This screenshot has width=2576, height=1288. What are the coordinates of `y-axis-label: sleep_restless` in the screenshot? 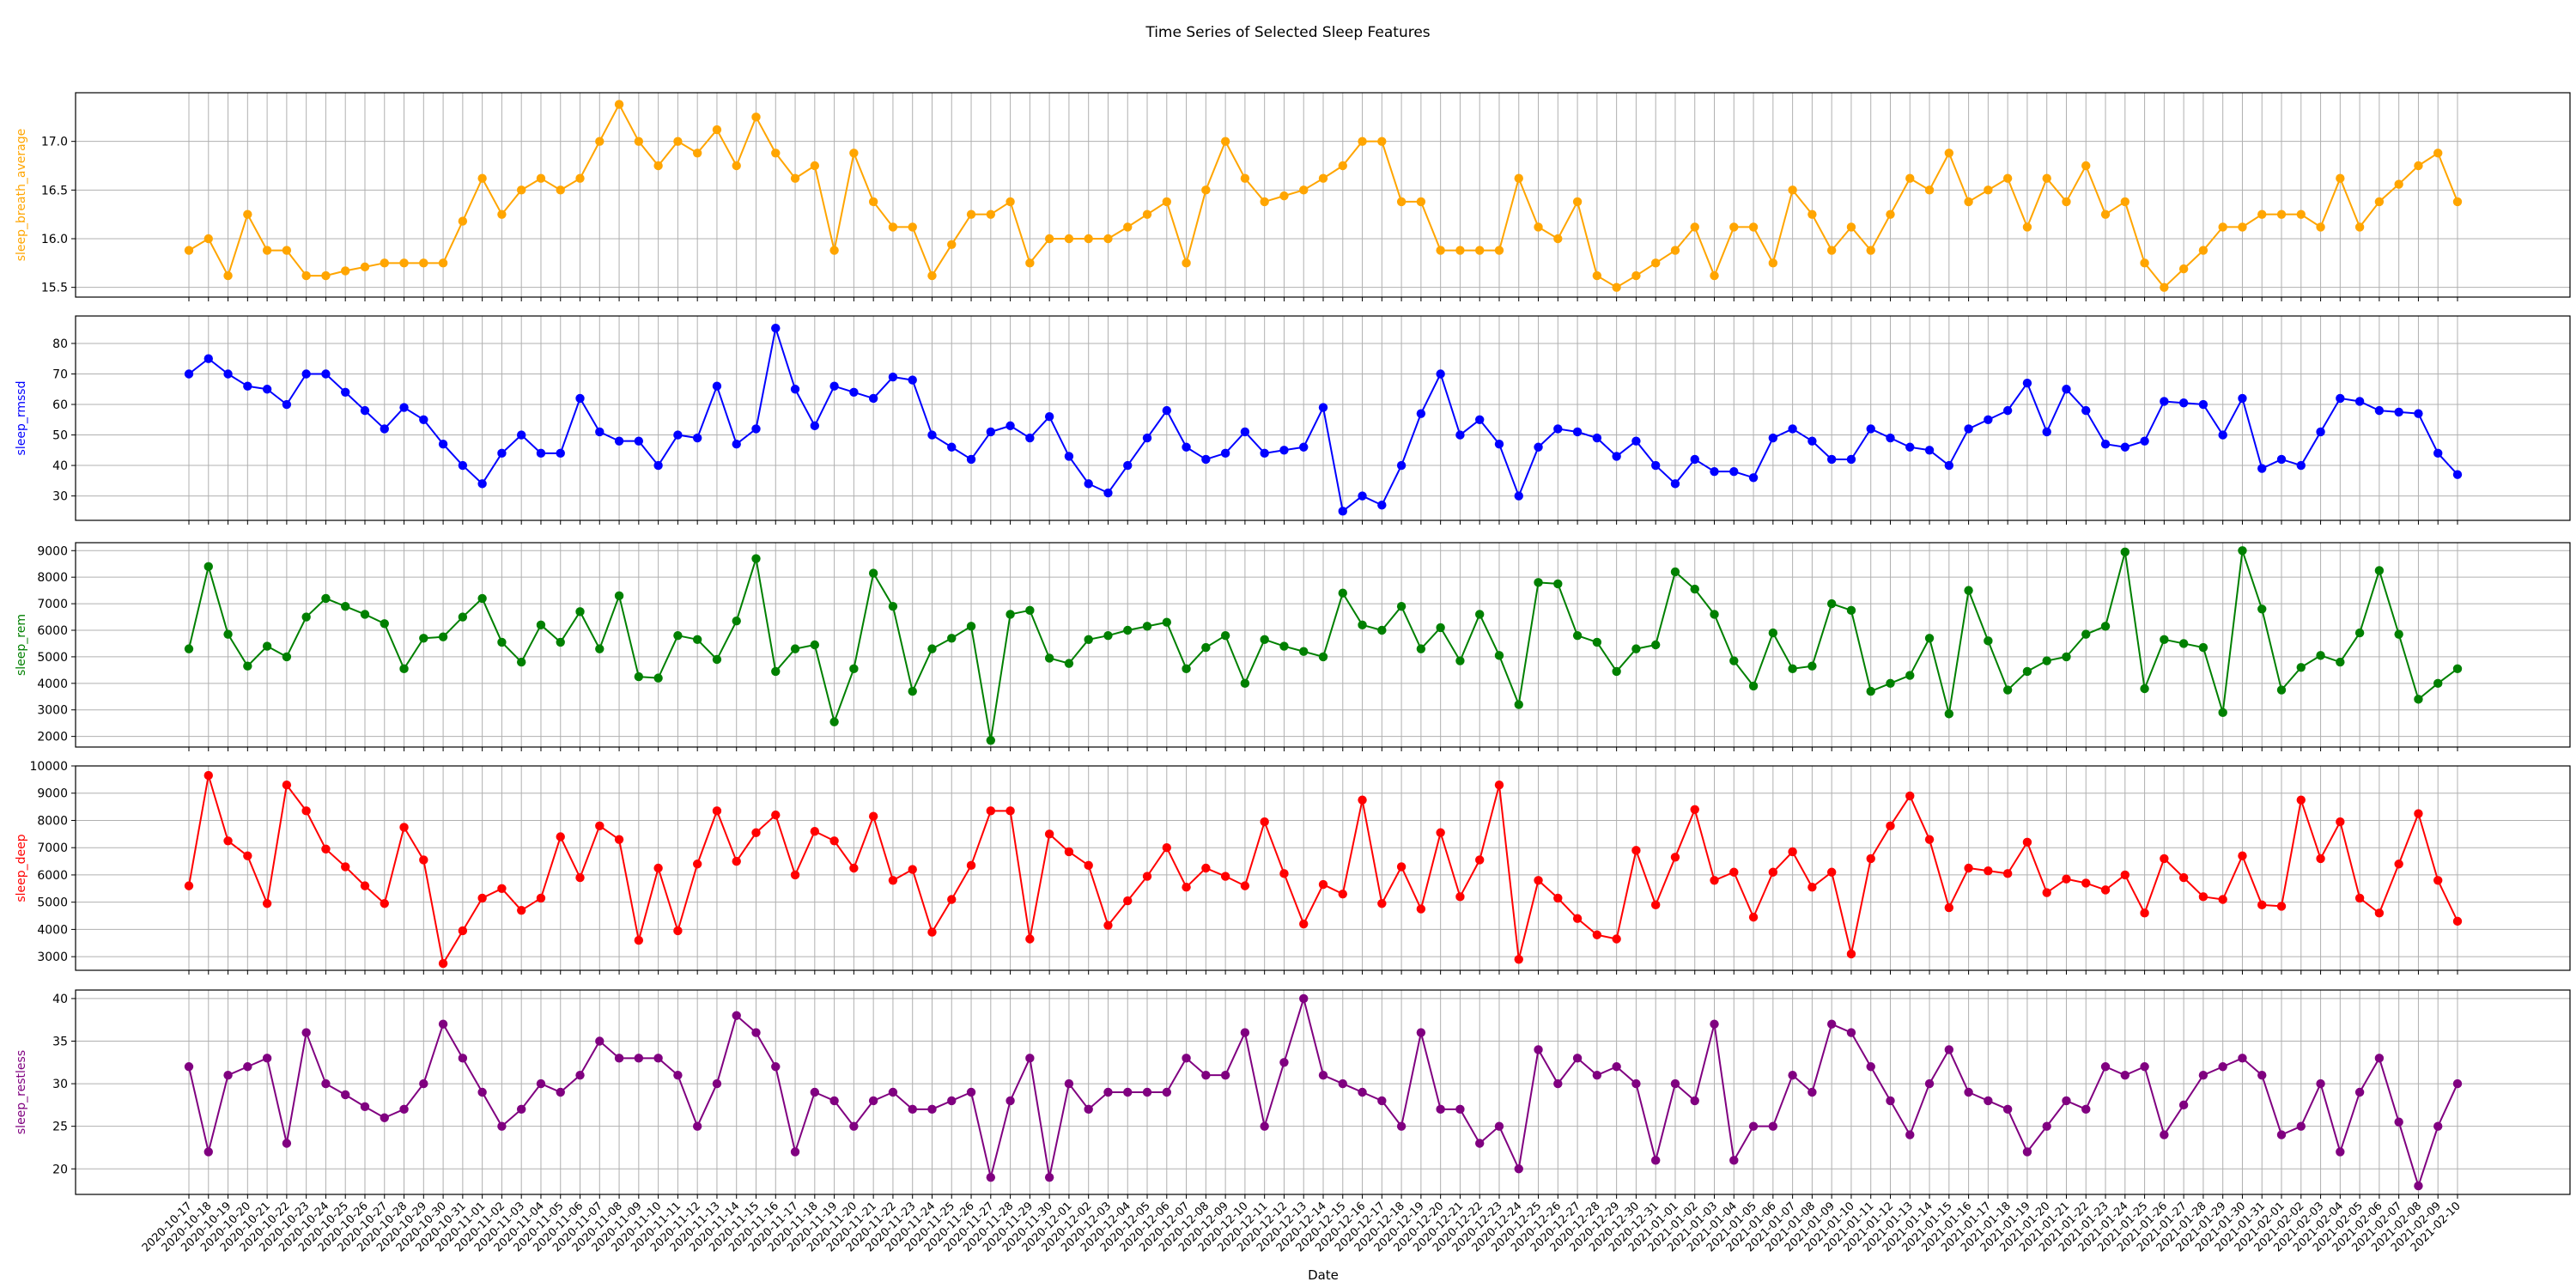 It's located at (21, 1092).